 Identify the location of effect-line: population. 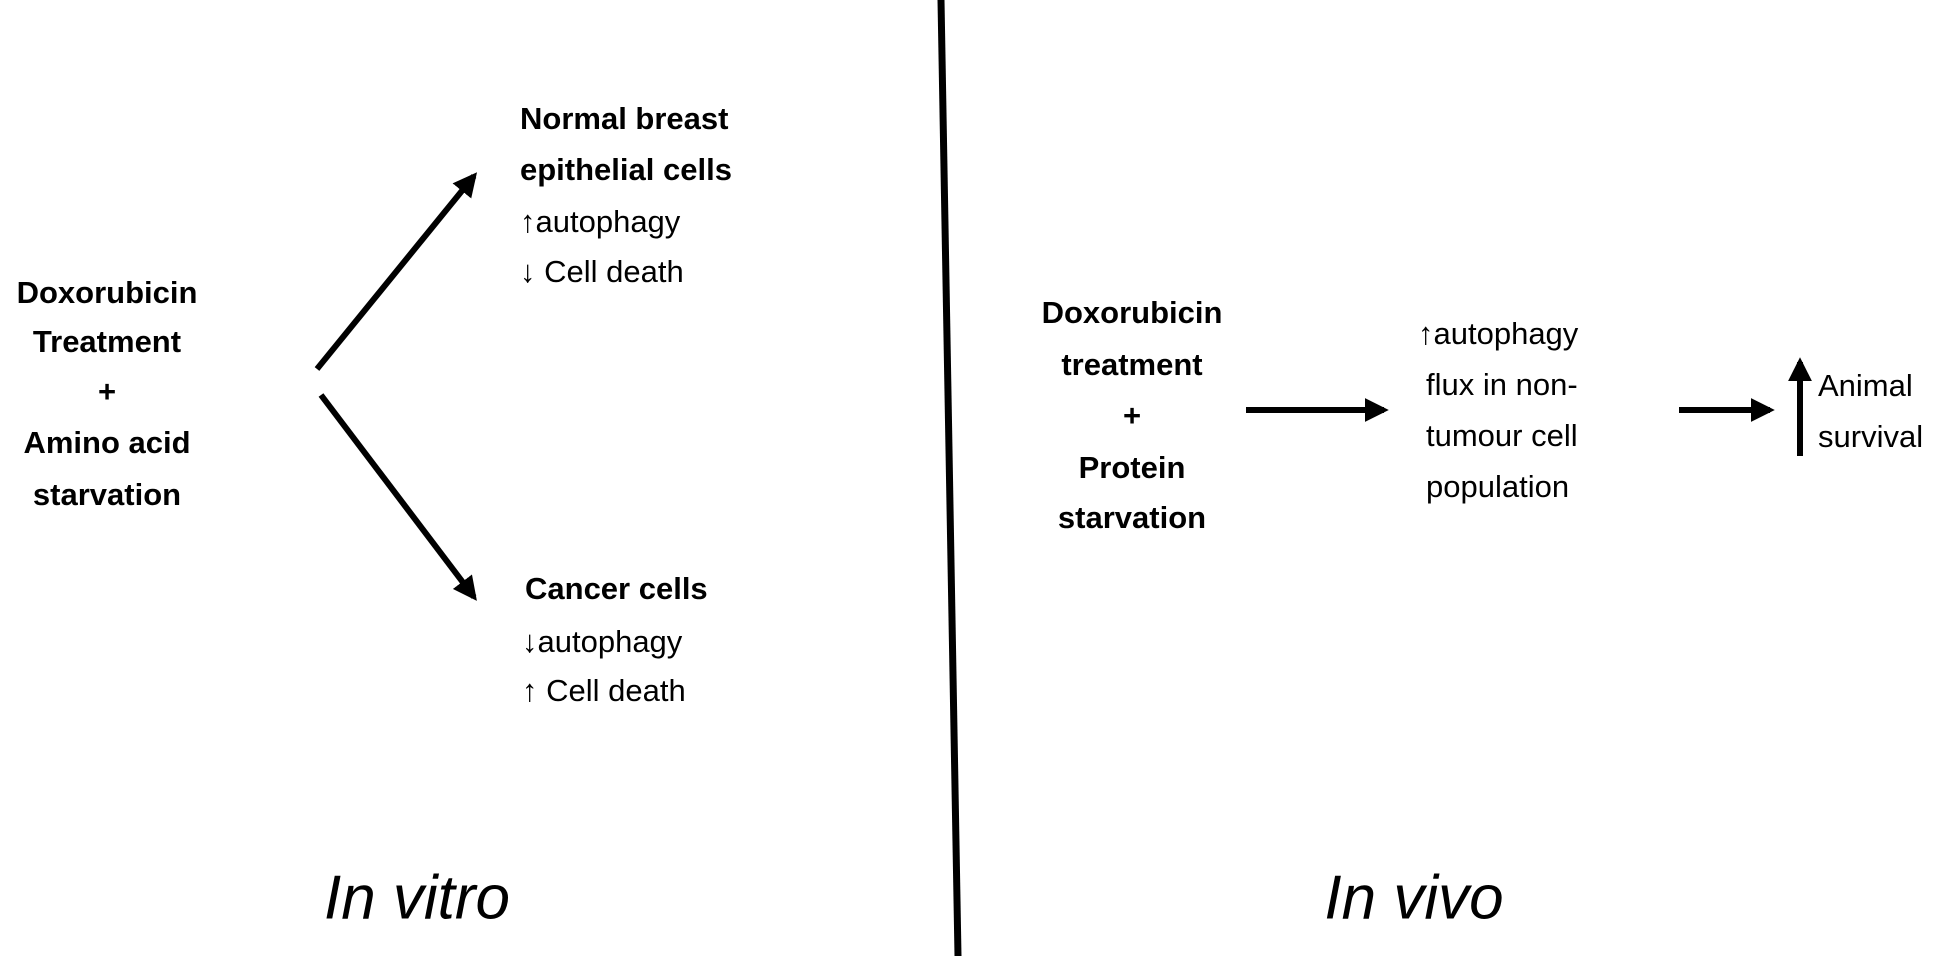
(1497, 486).